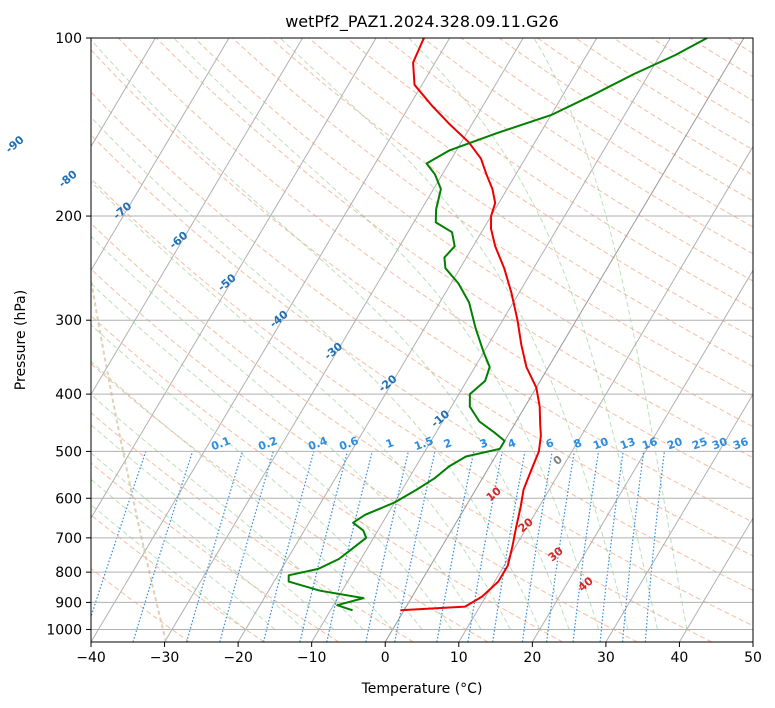 Image resolution: width=775 pixels, height=708 pixels. What do you see at coordinates (512, 443) in the screenshot?
I see `mixing-ratio-label: 4` at bounding box center [512, 443].